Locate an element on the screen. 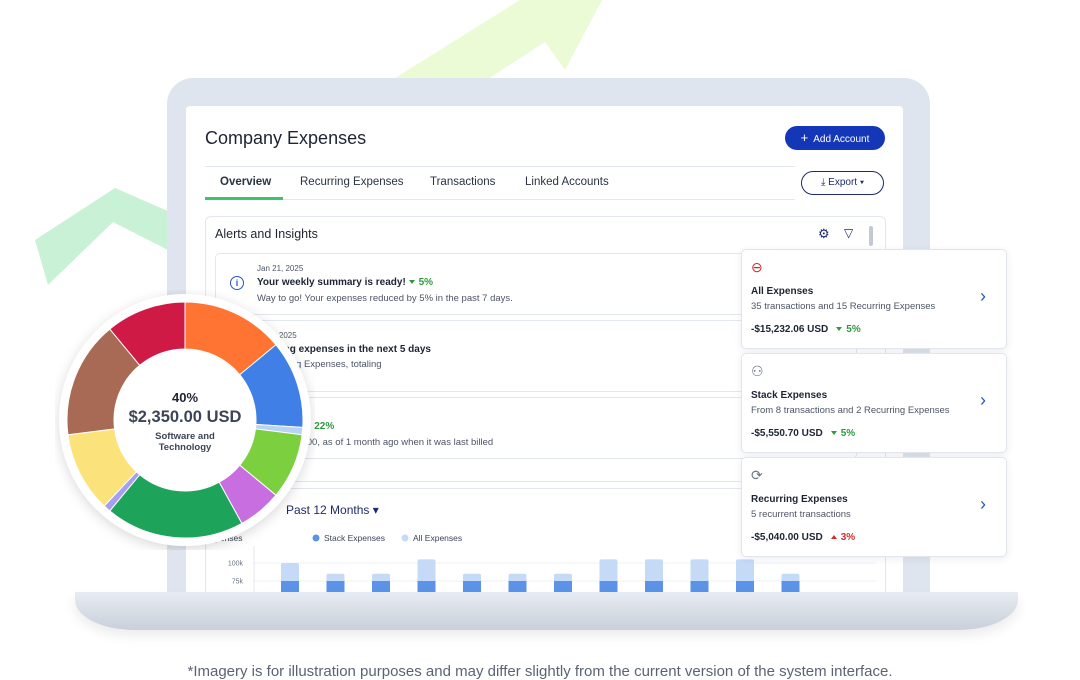  donut-percent: 40% is located at coordinates (185, 397).